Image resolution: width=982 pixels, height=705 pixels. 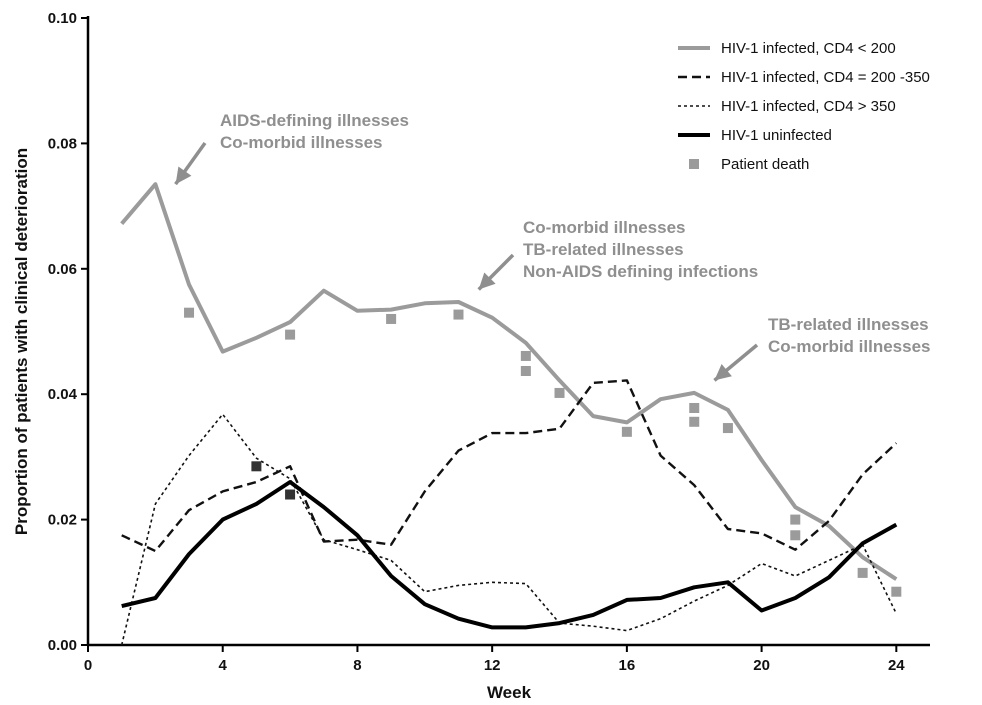 I want to click on y-tick-label: 0.02, so click(x=62, y=520).